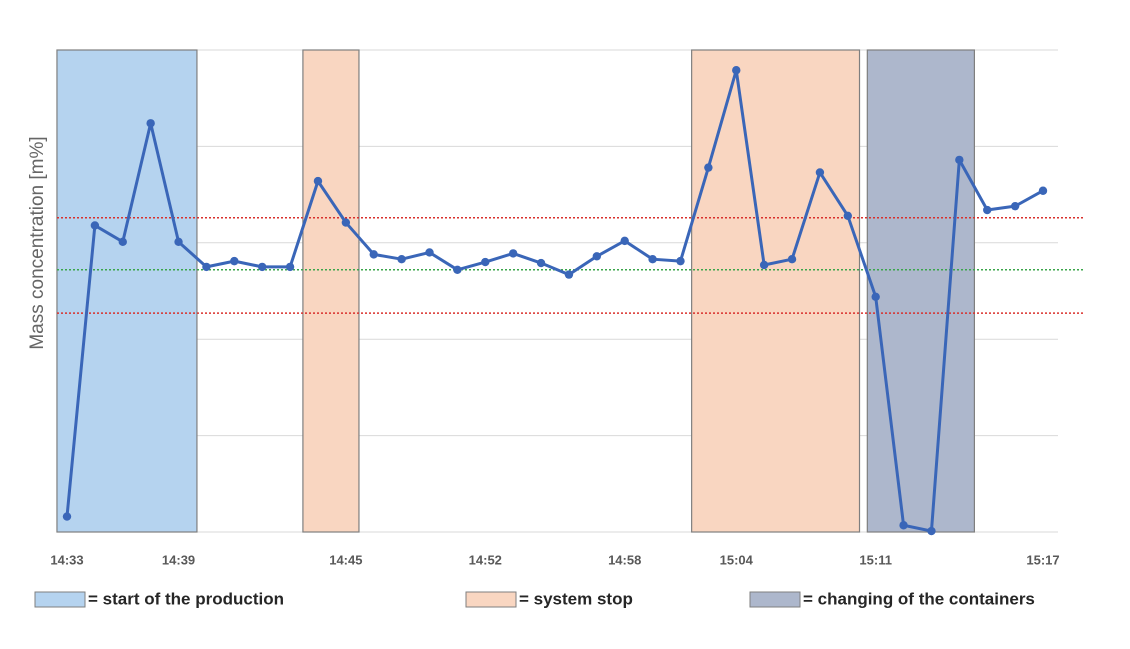 The image size is (1130, 649). Describe the element at coordinates (186, 598) in the screenshot. I see `legend-label: = start of the production` at that location.